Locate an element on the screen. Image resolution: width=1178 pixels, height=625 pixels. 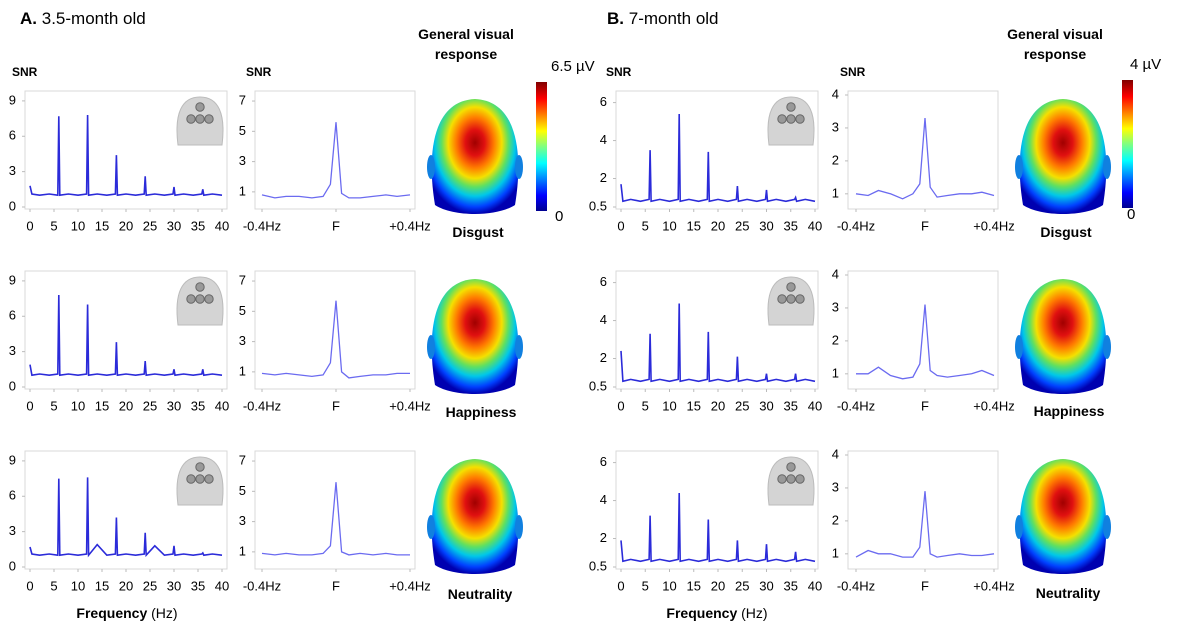
panel-title: A. 3.5-month old is located at coordinates (83, 19).